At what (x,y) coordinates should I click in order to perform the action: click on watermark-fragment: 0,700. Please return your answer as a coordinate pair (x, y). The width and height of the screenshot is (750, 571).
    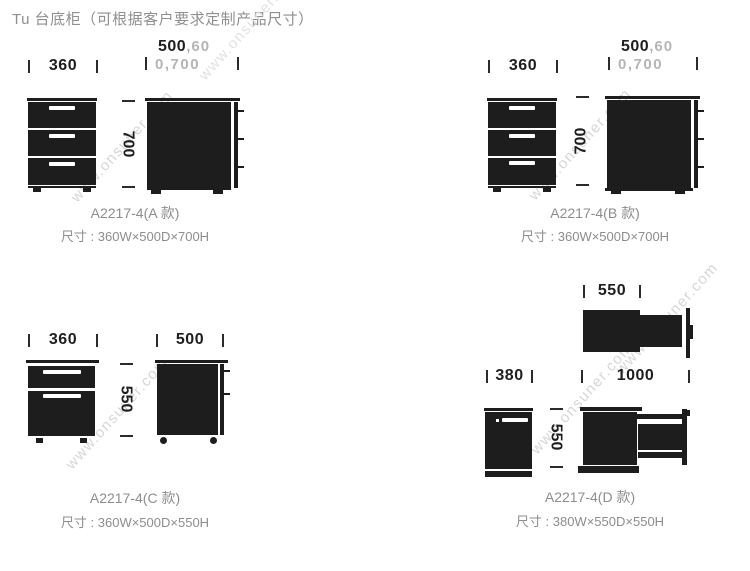
    Looking at the image, I should click on (641, 64).